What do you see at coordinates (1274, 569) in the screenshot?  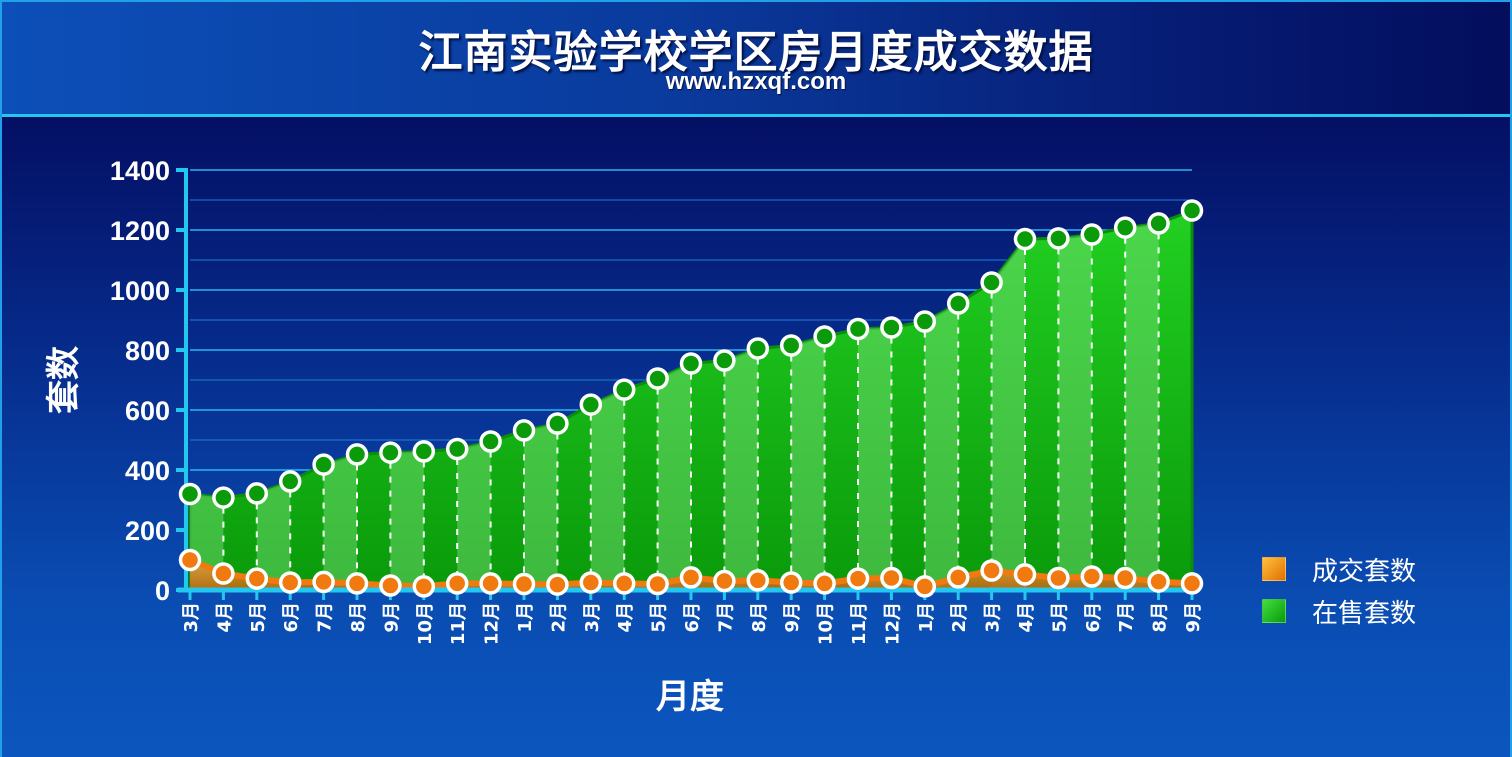 I see `legend-swatch-deals` at bounding box center [1274, 569].